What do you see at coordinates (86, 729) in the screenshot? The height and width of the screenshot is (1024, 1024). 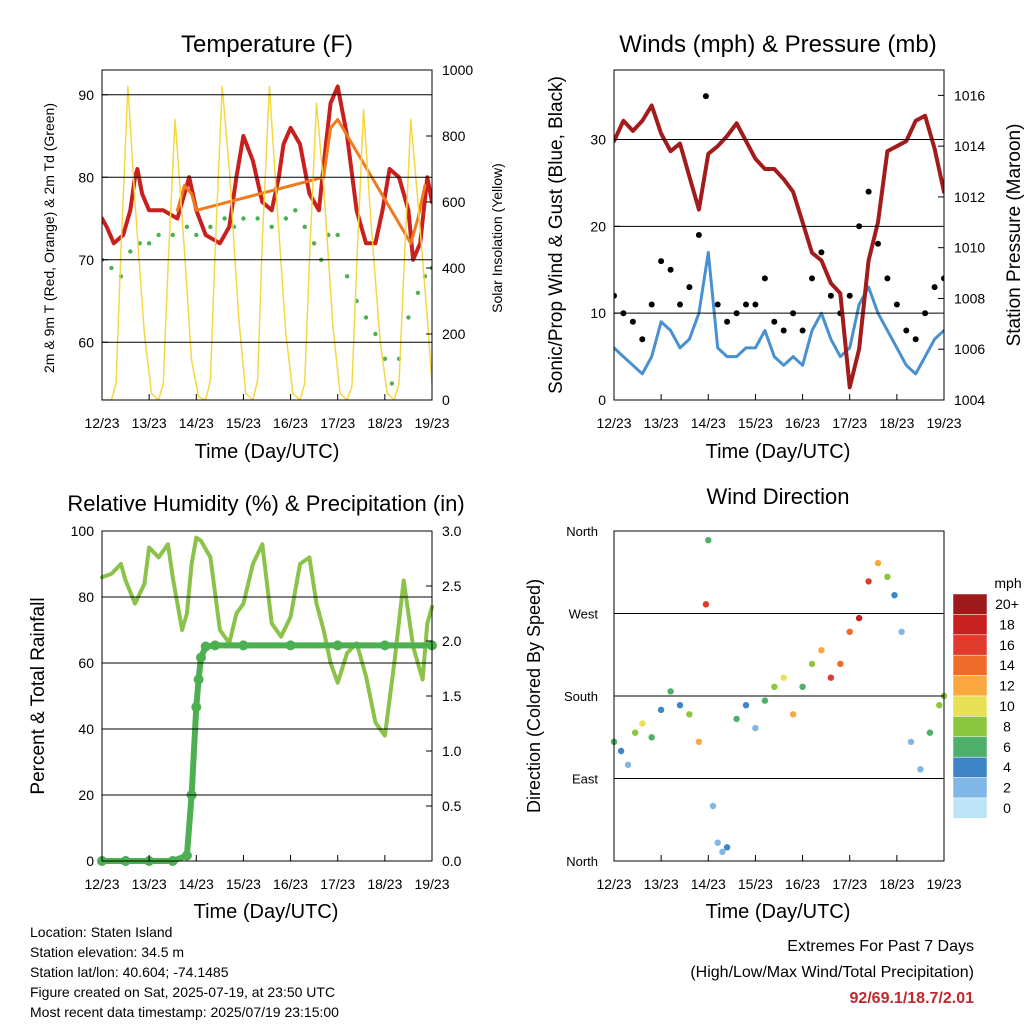 I see `y-tick-label: 40` at bounding box center [86, 729].